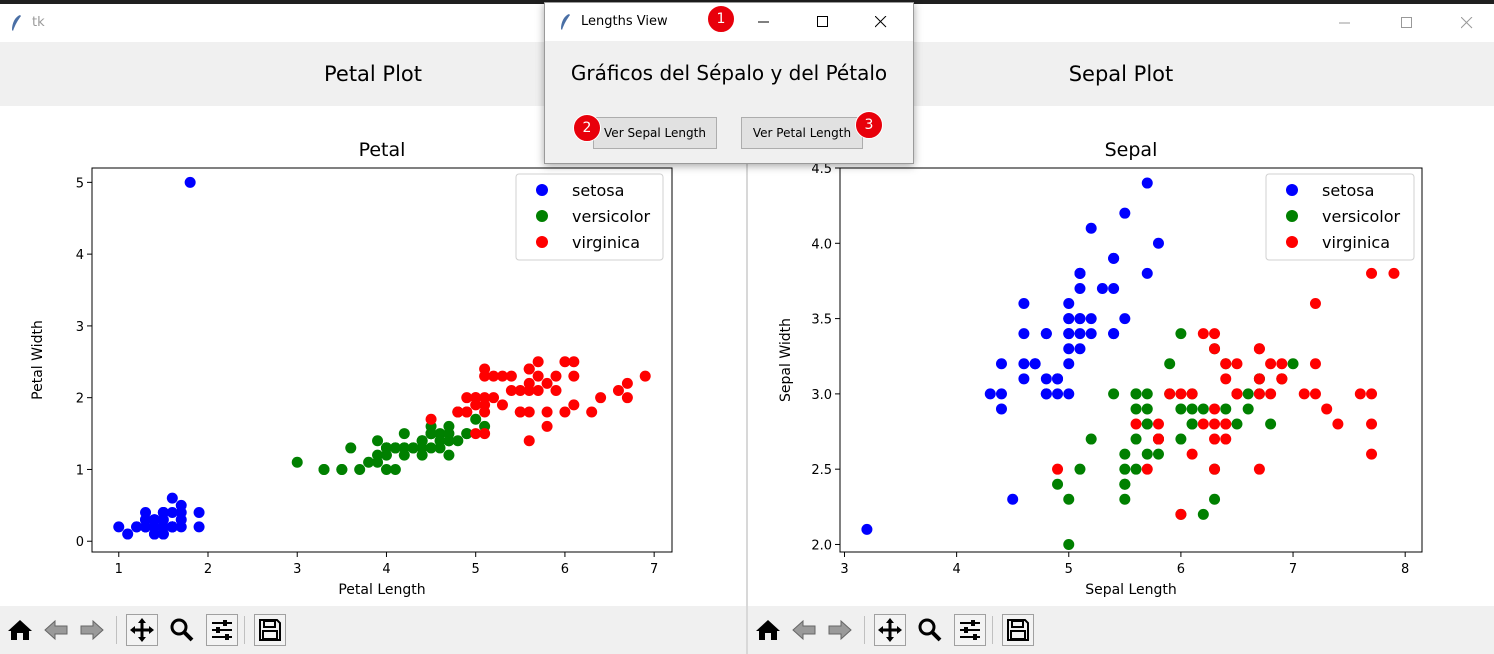 The height and width of the screenshot is (654, 1494). Describe the element at coordinates (1348, 190) in the screenshot. I see `legend-label-setosa: setosa` at that location.